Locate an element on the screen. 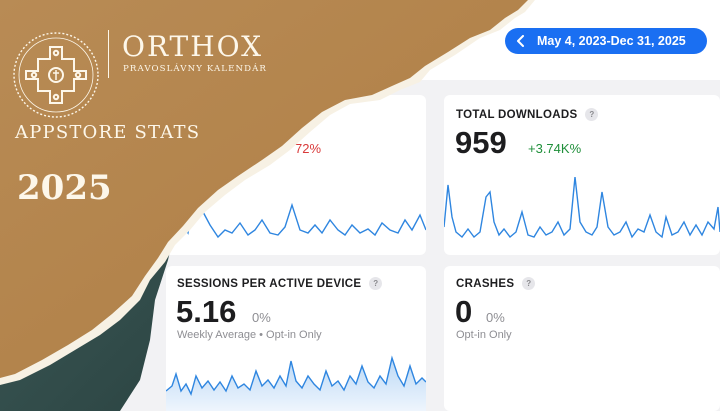  metric-value: 0 is located at coordinates (464, 311).